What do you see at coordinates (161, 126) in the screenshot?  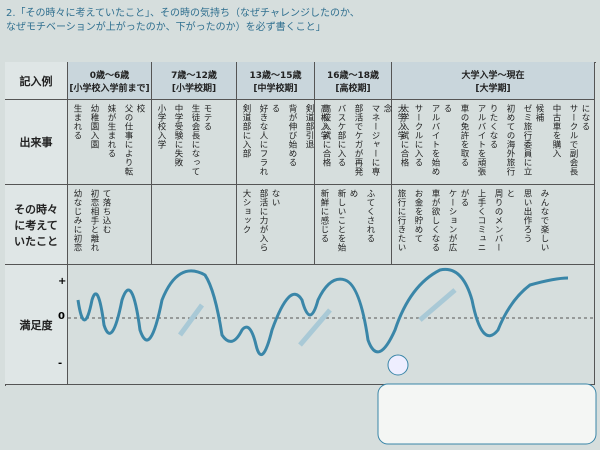 I see `event: 小学校入学` at bounding box center [161, 126].